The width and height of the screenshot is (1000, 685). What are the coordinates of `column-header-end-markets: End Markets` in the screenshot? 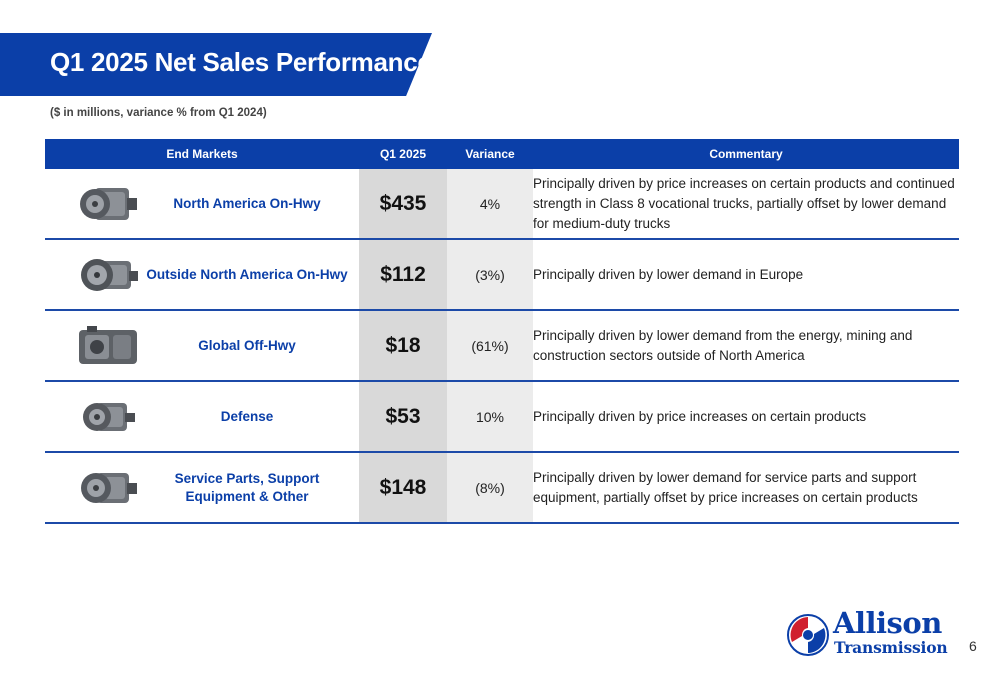 It's located at (202, 154).